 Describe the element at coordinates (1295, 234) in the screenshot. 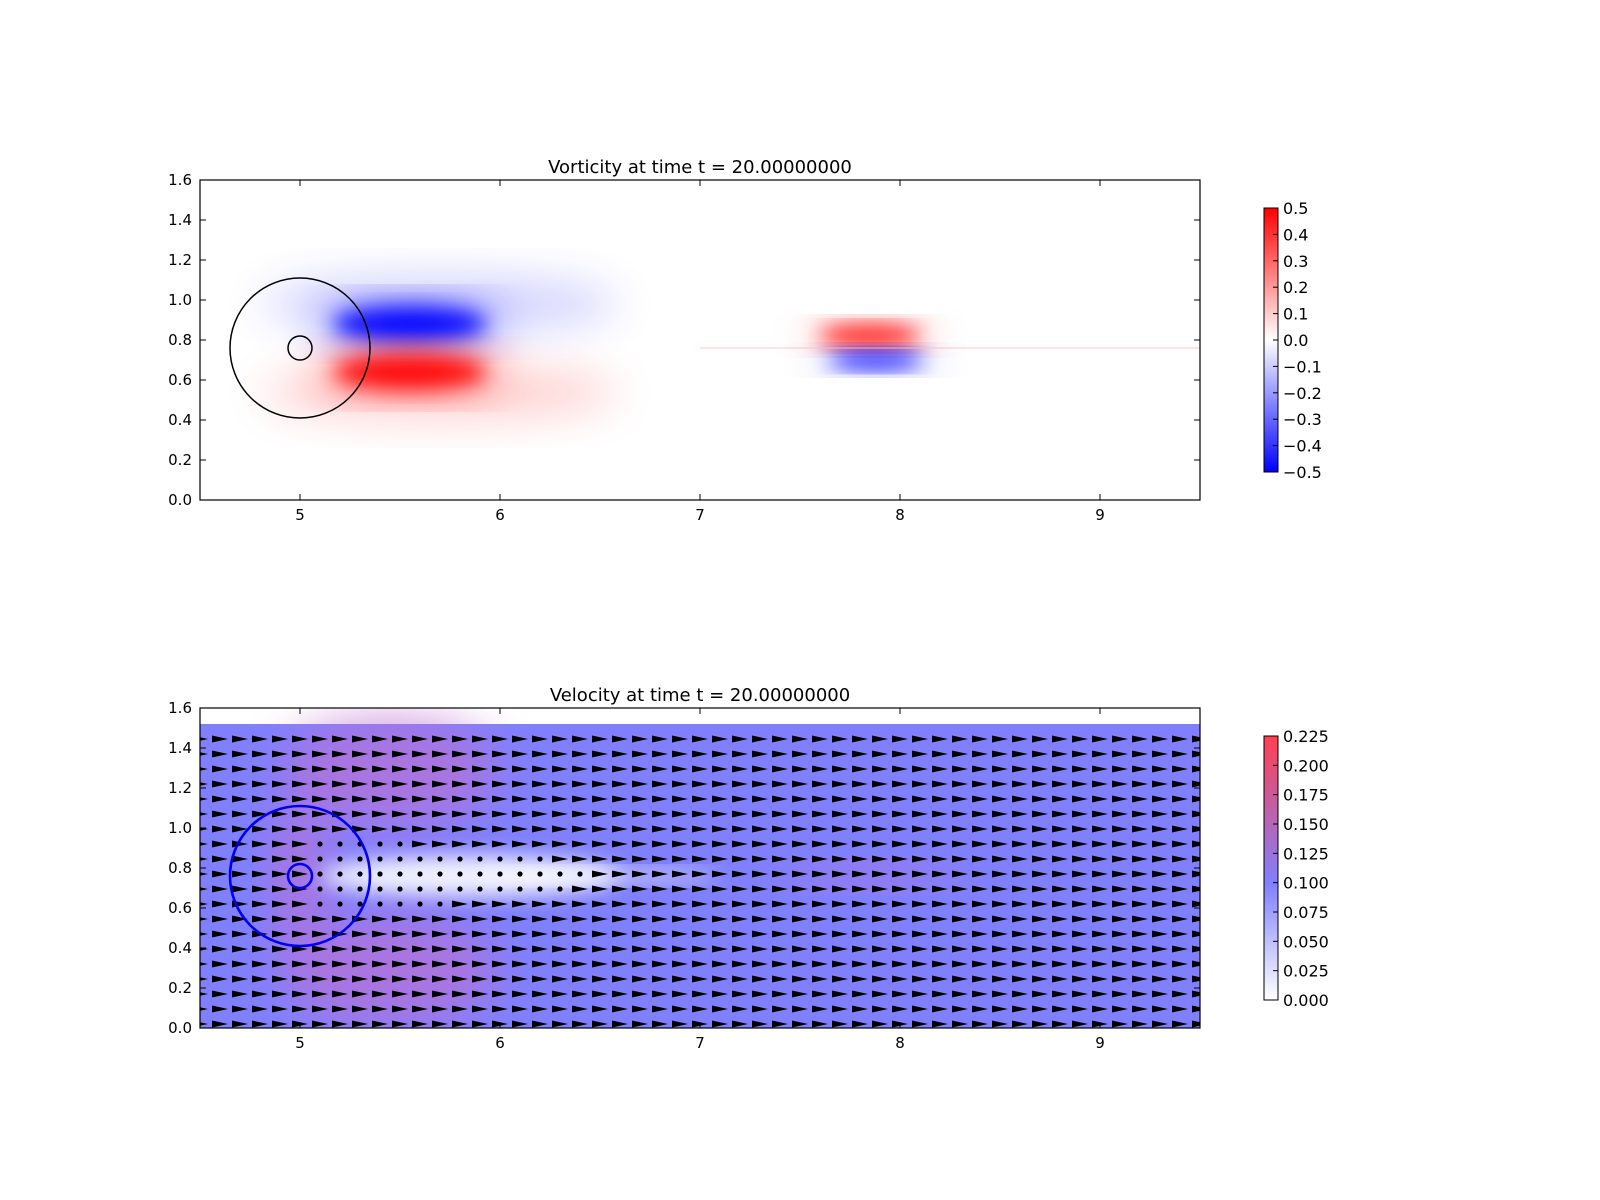

I see `colorbar-tick-label: 0.4` at that location.